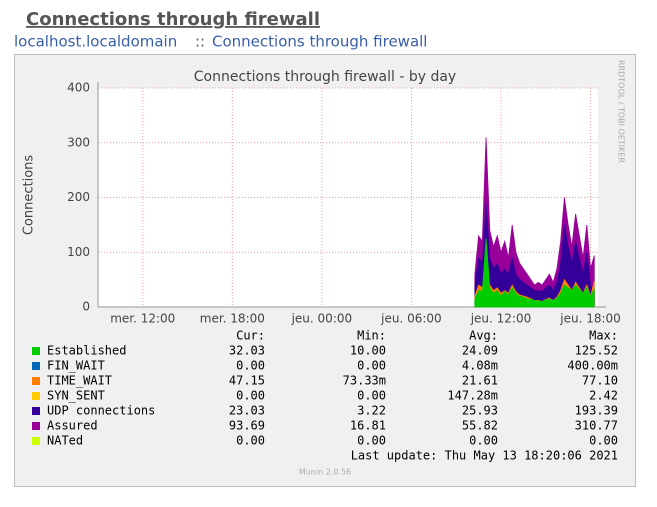  What do you see at coordinates (79, 381) in the screenshot?
I see `legend-label: TIME_WAIT` at bounding box center [79, 381].